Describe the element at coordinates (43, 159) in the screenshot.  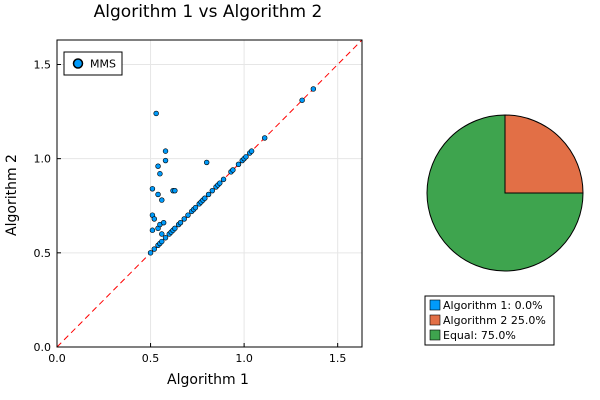
I see `y-tick-label: 1.0` at that location.